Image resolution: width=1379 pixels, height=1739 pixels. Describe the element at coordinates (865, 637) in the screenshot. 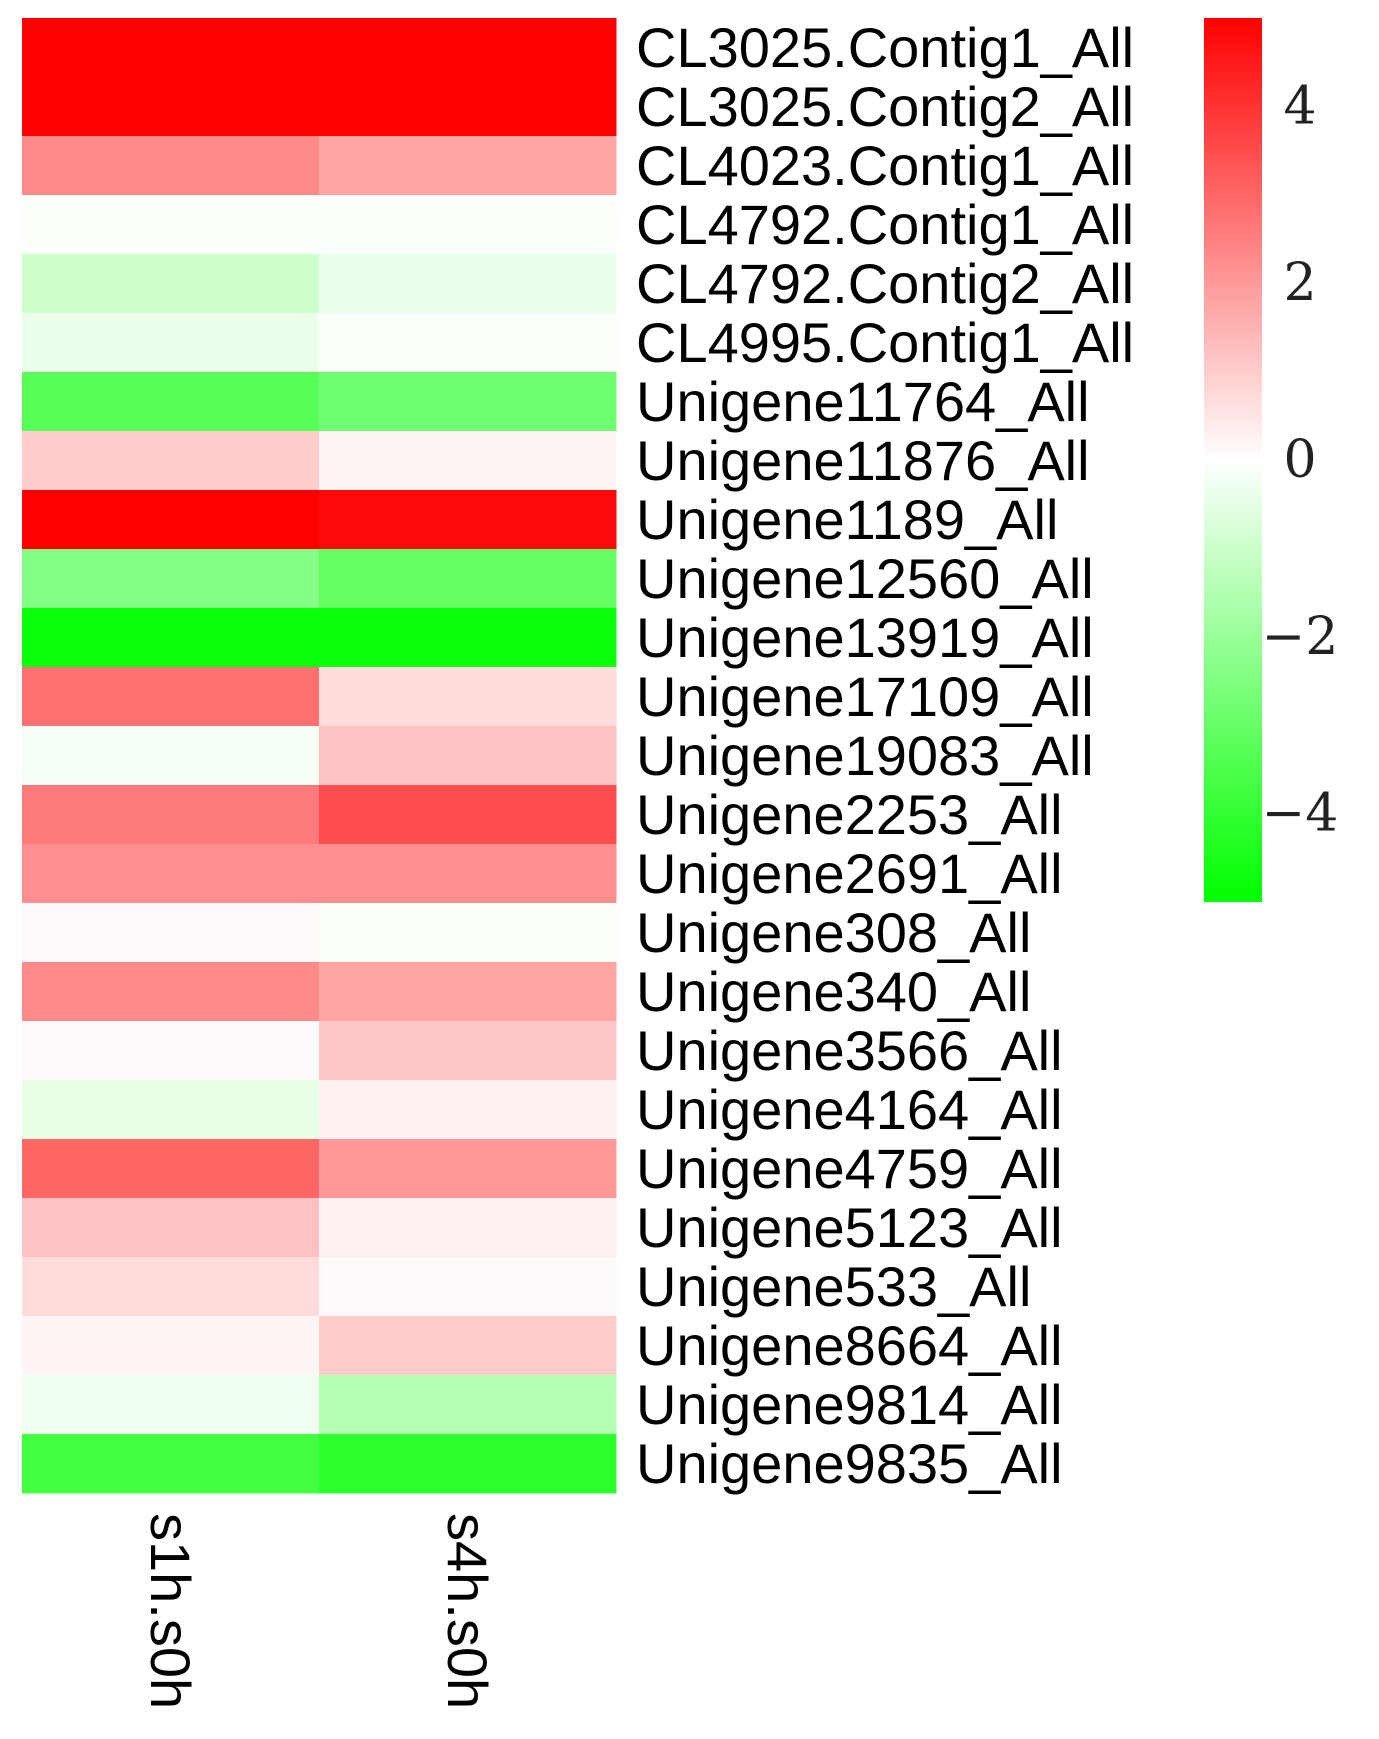

I see `row-label: Unigene13919_All` at that location.